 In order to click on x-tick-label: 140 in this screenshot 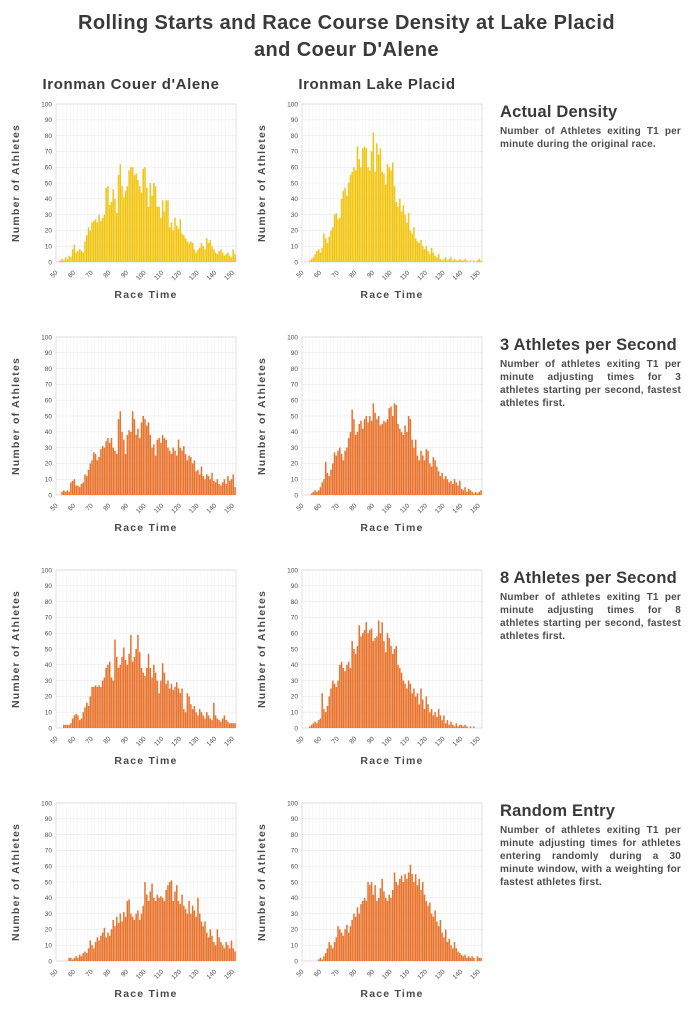, I will do `click(458, 508)`.